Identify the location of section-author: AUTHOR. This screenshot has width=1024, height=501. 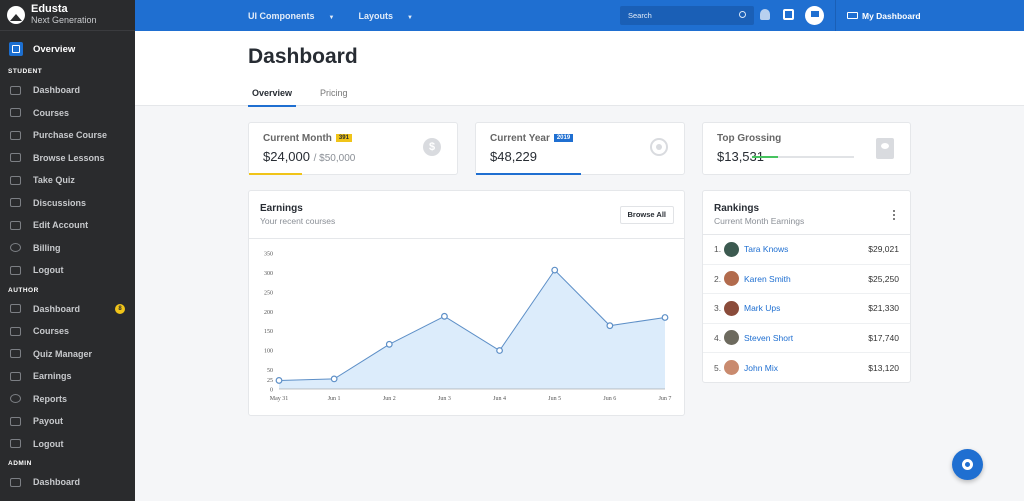
(23, 290).